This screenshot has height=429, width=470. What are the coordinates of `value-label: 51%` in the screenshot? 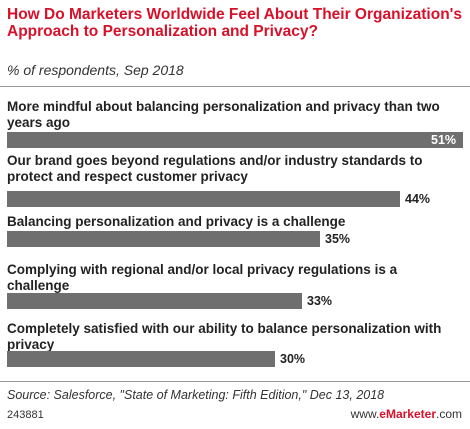 It's located at (444, 140).